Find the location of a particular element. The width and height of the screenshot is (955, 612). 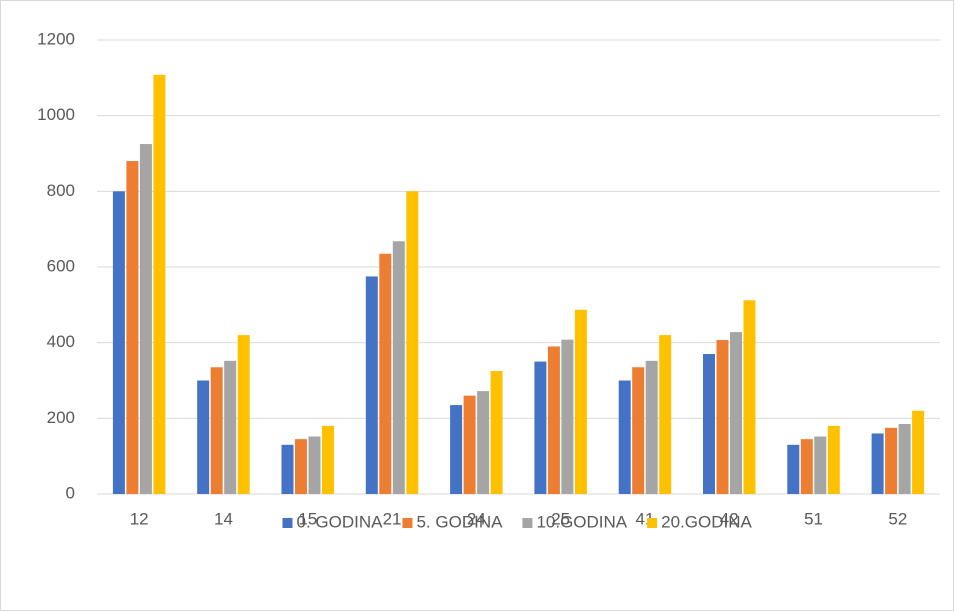

x-tick-label: 42 is located at coordinates (729, 518).